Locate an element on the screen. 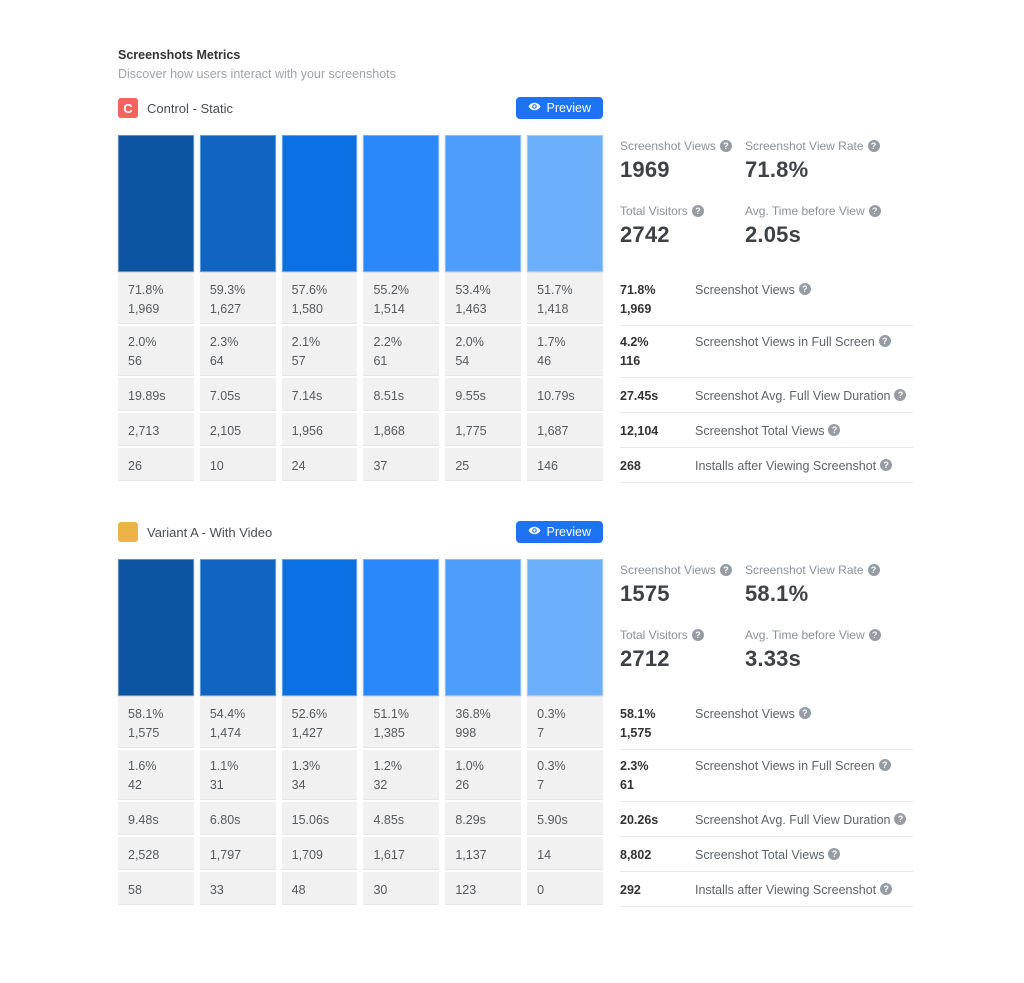 This screenshot has width=1024, height=983. row-total-views: 2,528 1,797 1,709 1,617 1,137 14 is located at coordinates (360, 854).